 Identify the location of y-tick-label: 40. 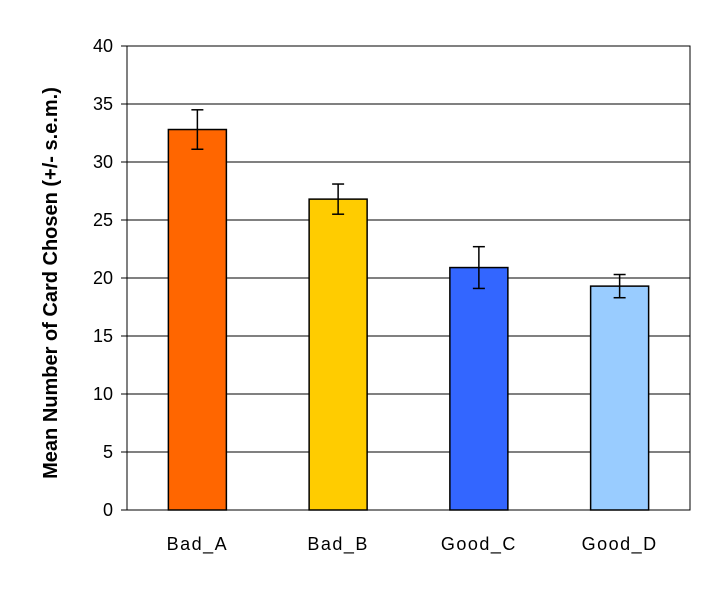
(103, 46).